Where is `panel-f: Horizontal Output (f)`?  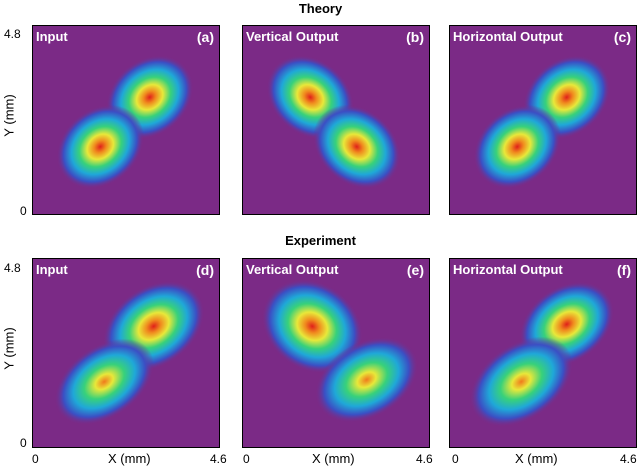
panel-f: Horizontal Output (f) is located at coordinates (543, 353).